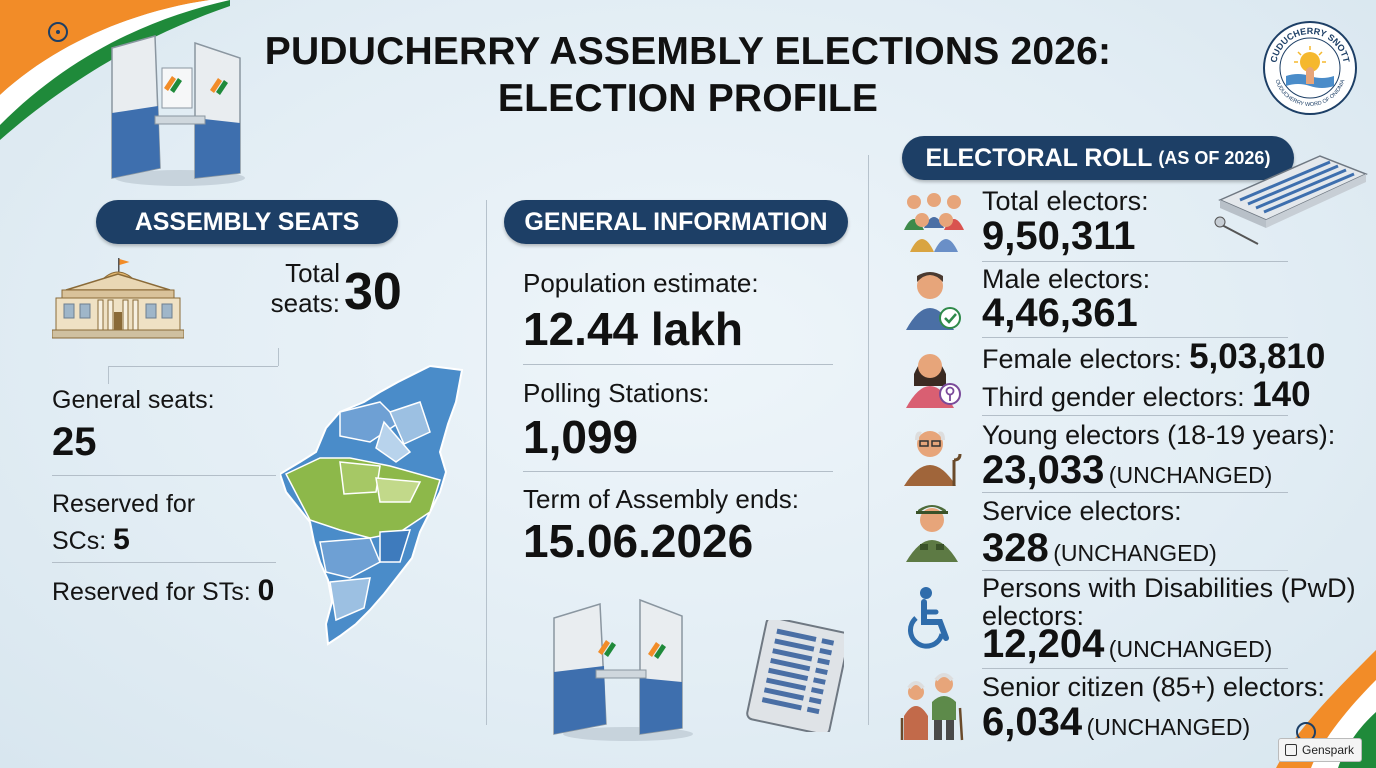  Describe the element at coordinates (1281, 394) in the screenshot. I see `third-gender-value: 140` at that location.